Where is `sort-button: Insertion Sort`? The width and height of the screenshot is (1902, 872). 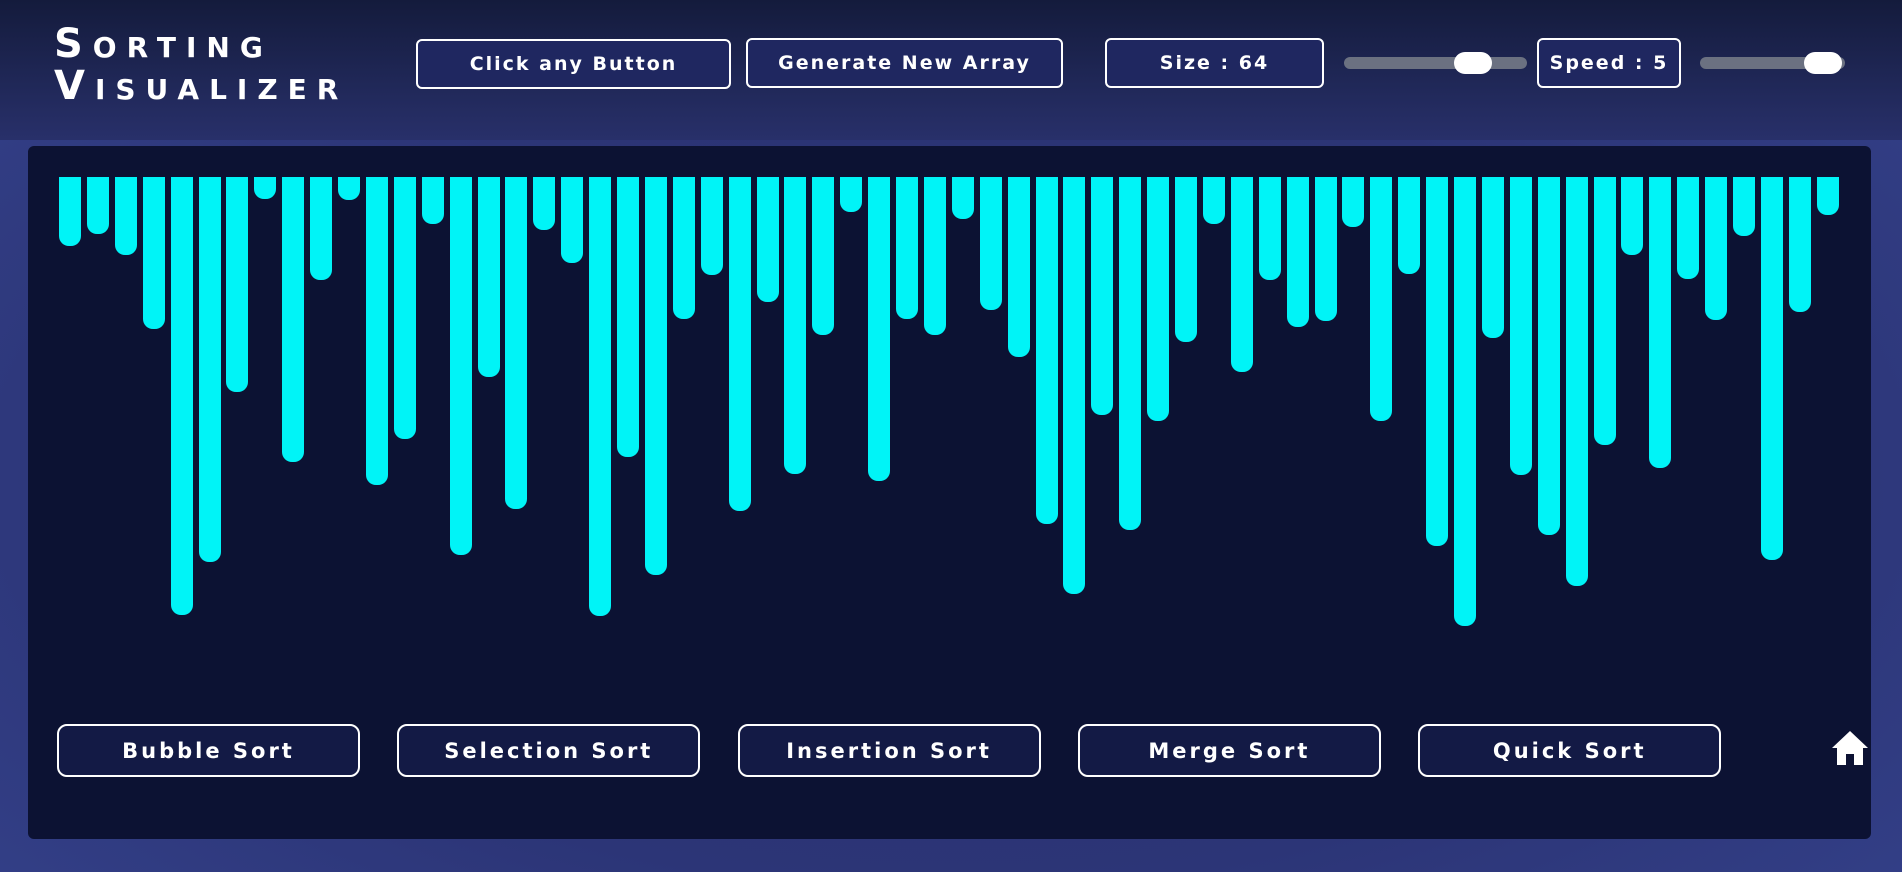 sort-button: Insertion Sort is located at coordinates (889, 750).